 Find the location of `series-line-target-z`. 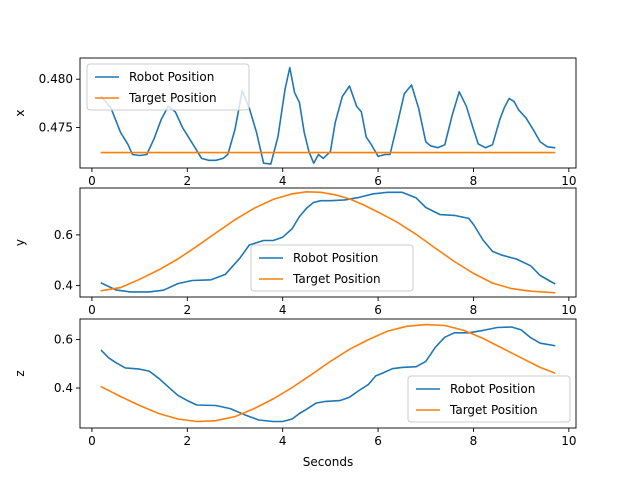

series-line-target-z is located at coordinates (328, 373).